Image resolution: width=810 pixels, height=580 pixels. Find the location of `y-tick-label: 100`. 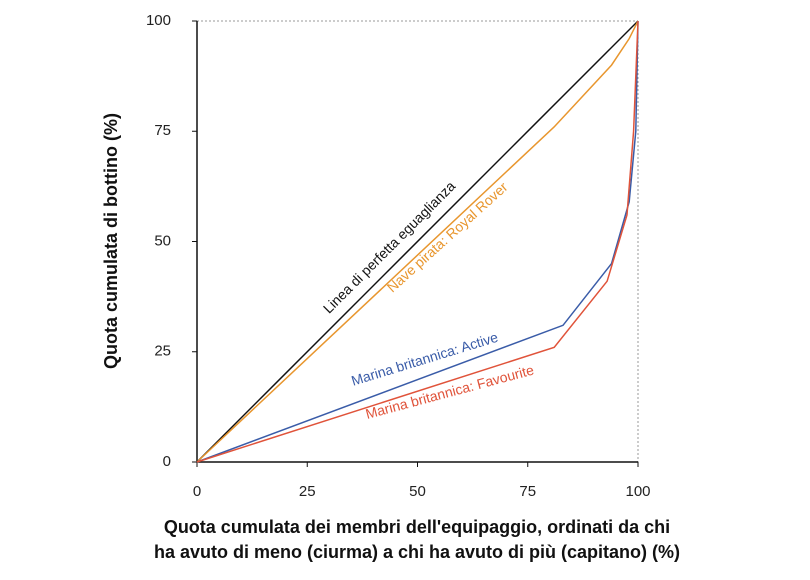

y-tick-label: 100 is located at coordinates (158, 20).